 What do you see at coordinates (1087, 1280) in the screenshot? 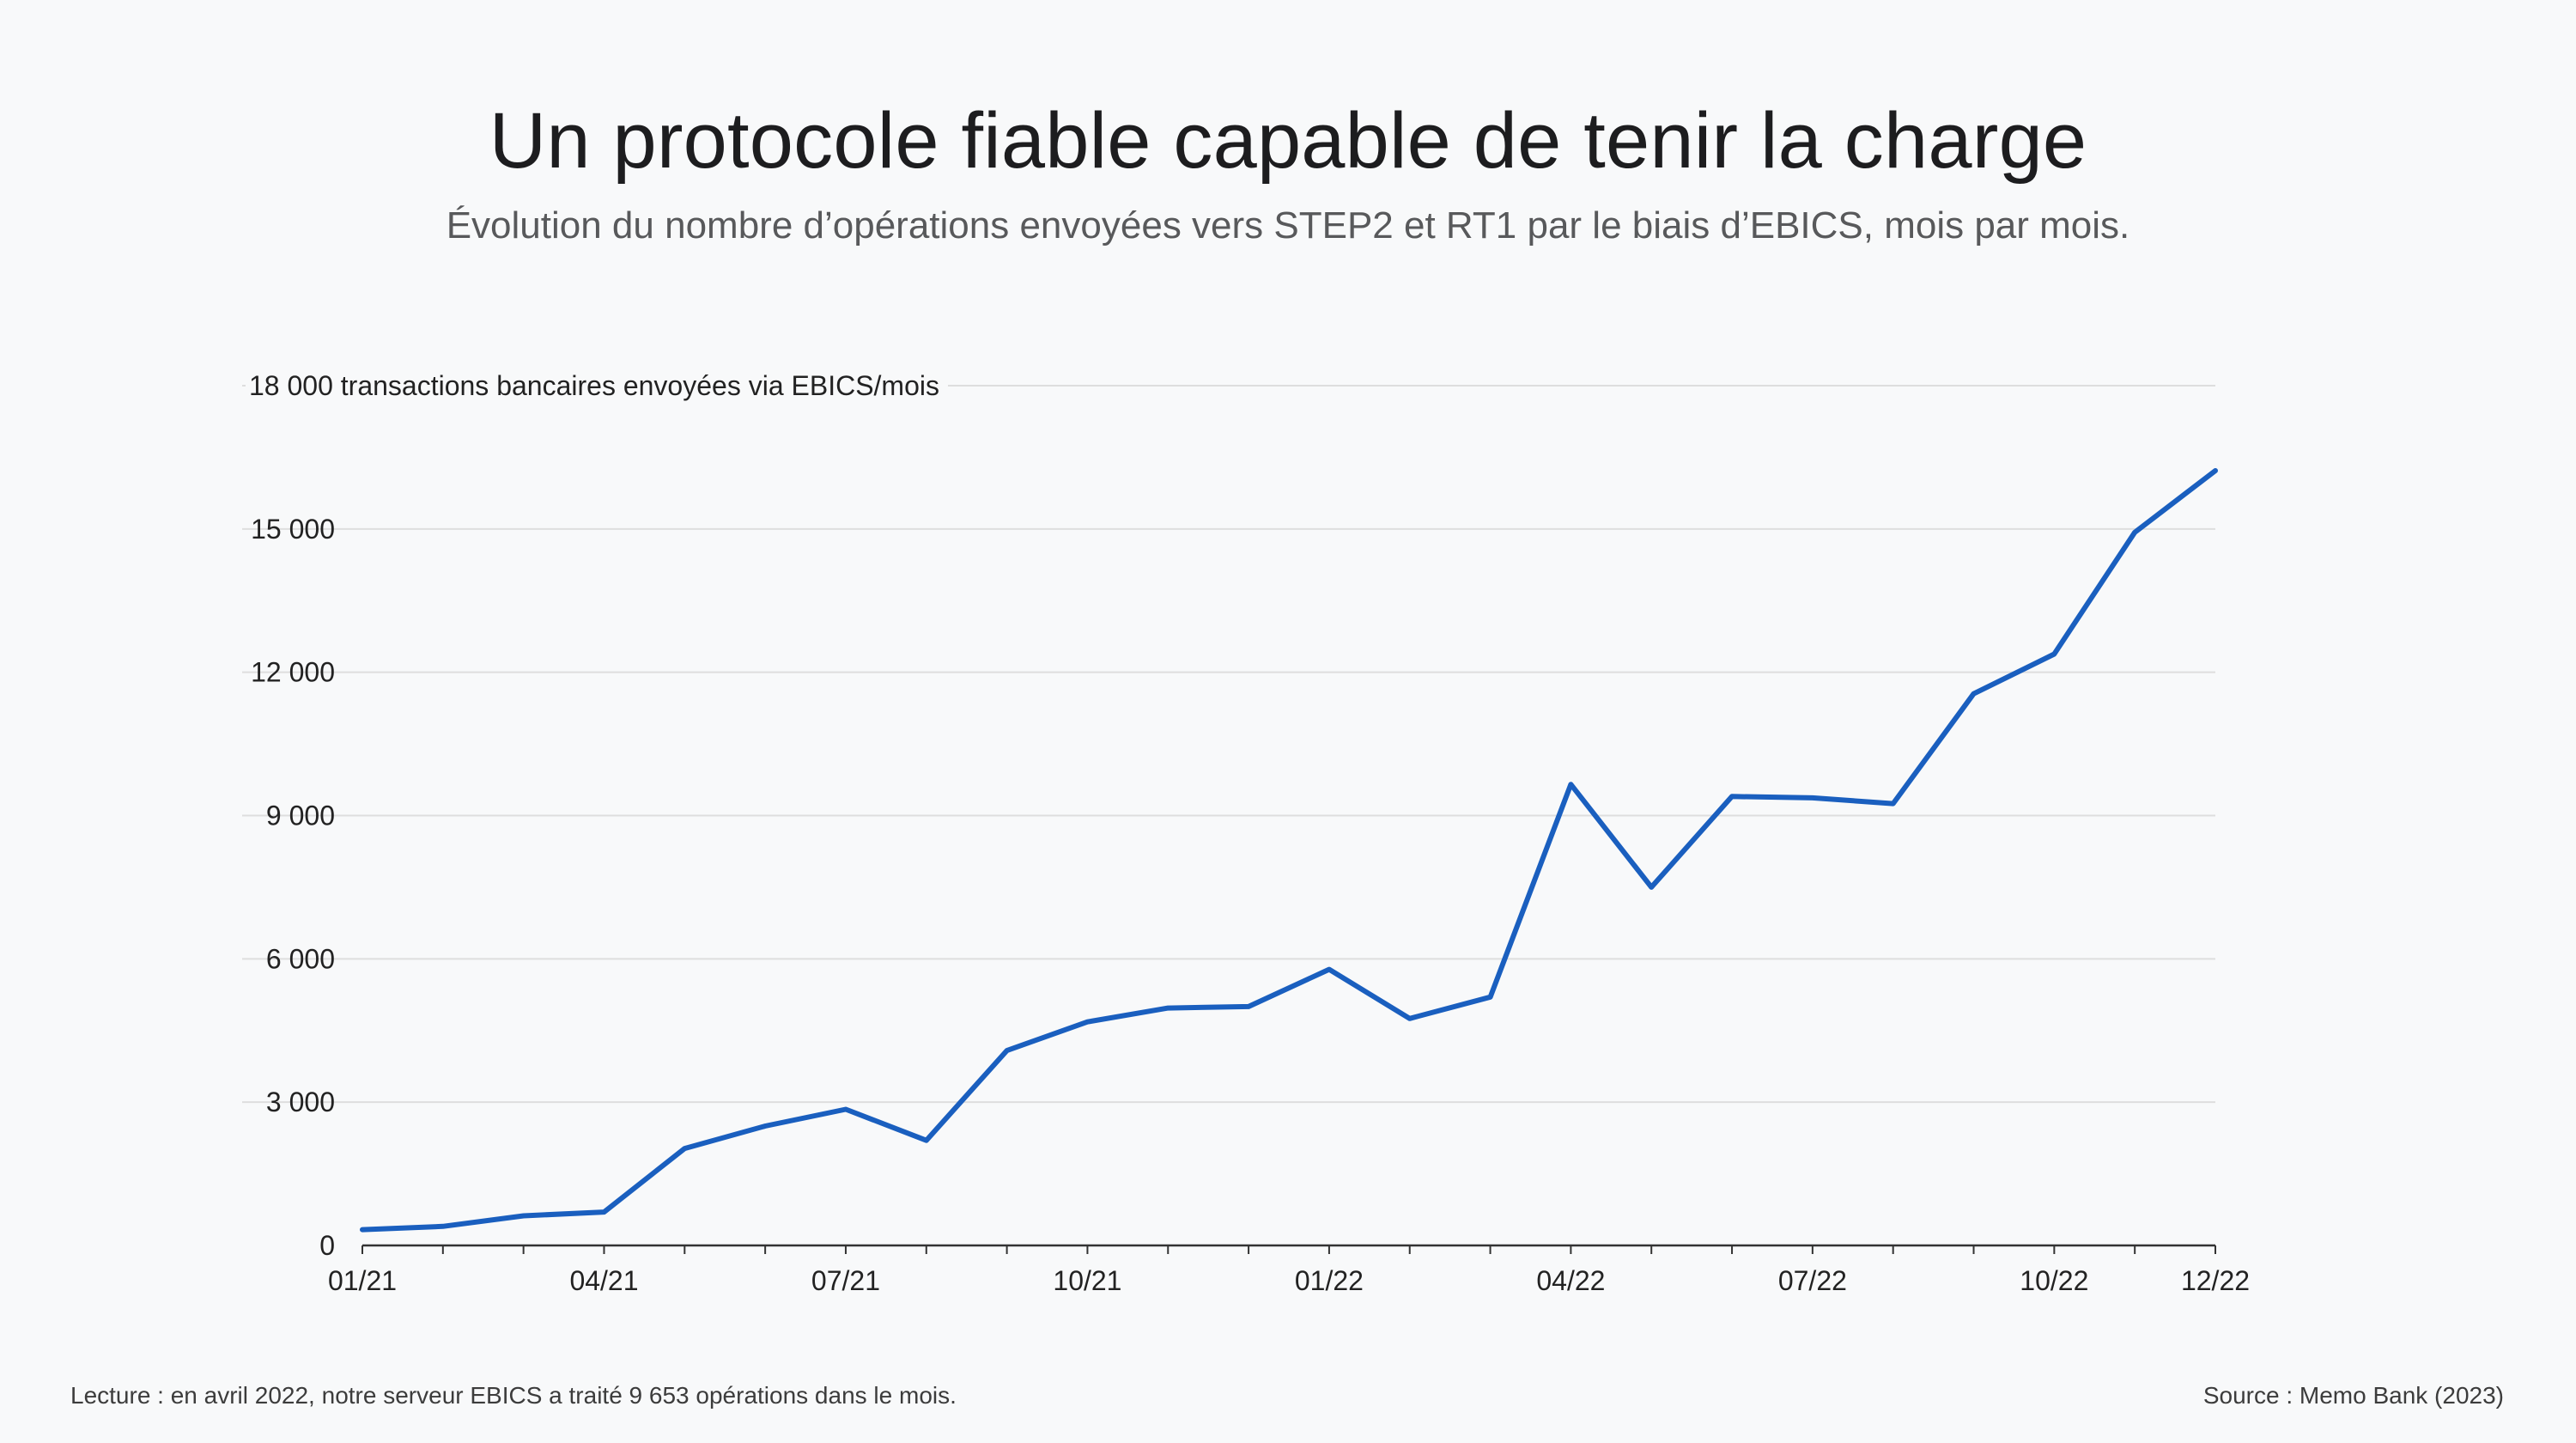
I see `x-tick-label: 10/21` at bounding box center [1087, 1280].